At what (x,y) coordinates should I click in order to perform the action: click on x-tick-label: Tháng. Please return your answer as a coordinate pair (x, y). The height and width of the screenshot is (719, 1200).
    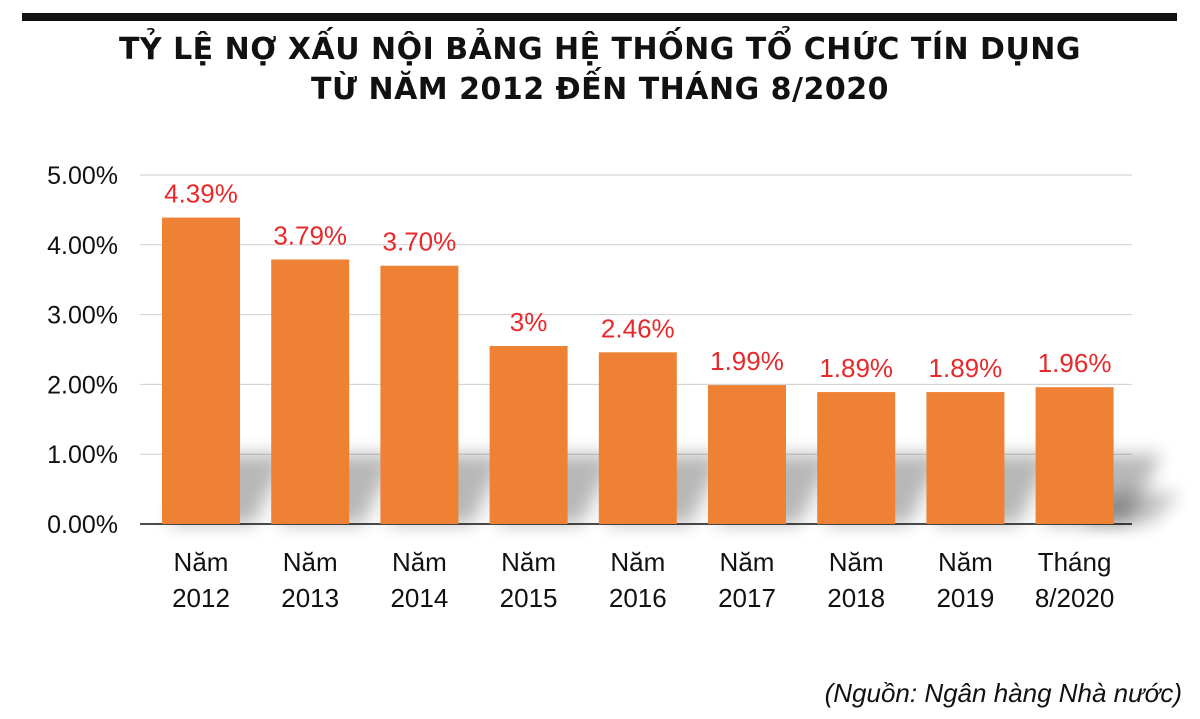
    Looking at the image, I should click on (1075, 562).